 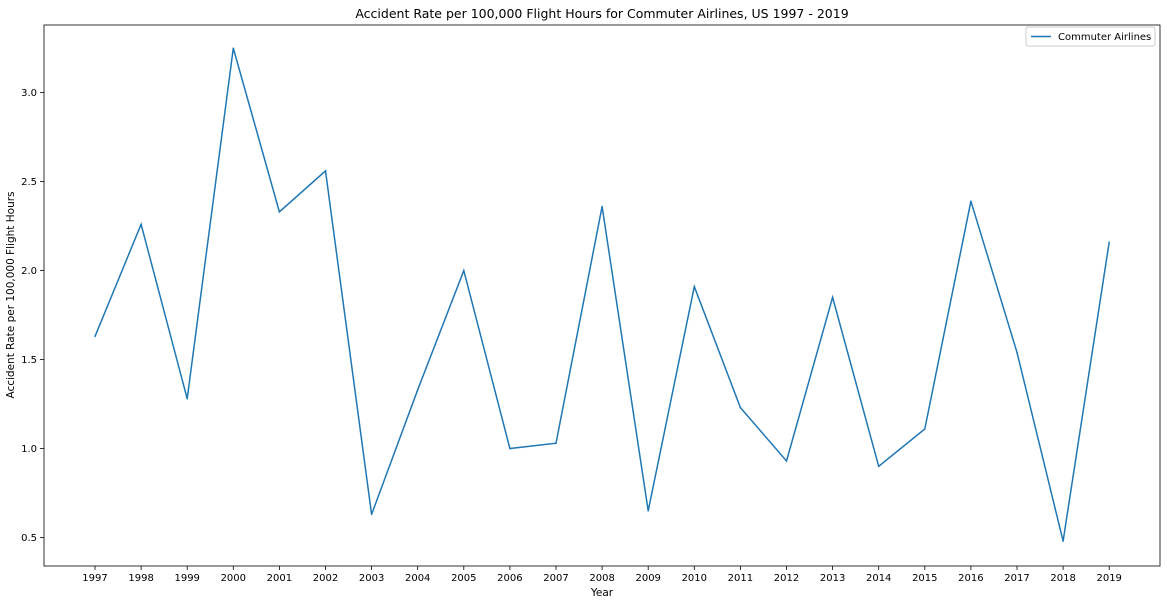 I want to click on x-tick-label: 2006, so click(x=509, y=578).